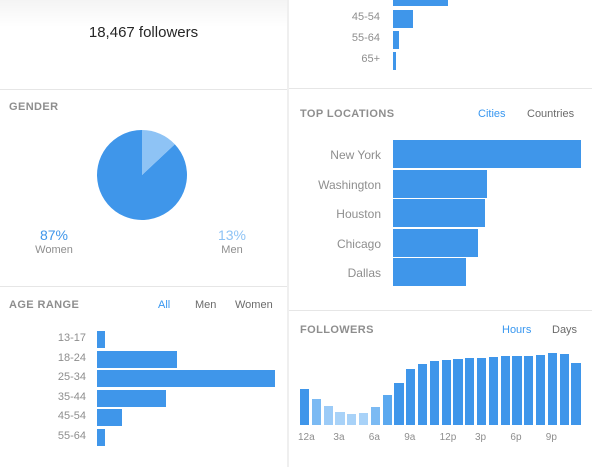 This screenshot has height=467, width=592. What do you see at coordinates (448, 437) in the screenshot?
I see `hour-tick-label: 12p` at bounding box center [448, 437].